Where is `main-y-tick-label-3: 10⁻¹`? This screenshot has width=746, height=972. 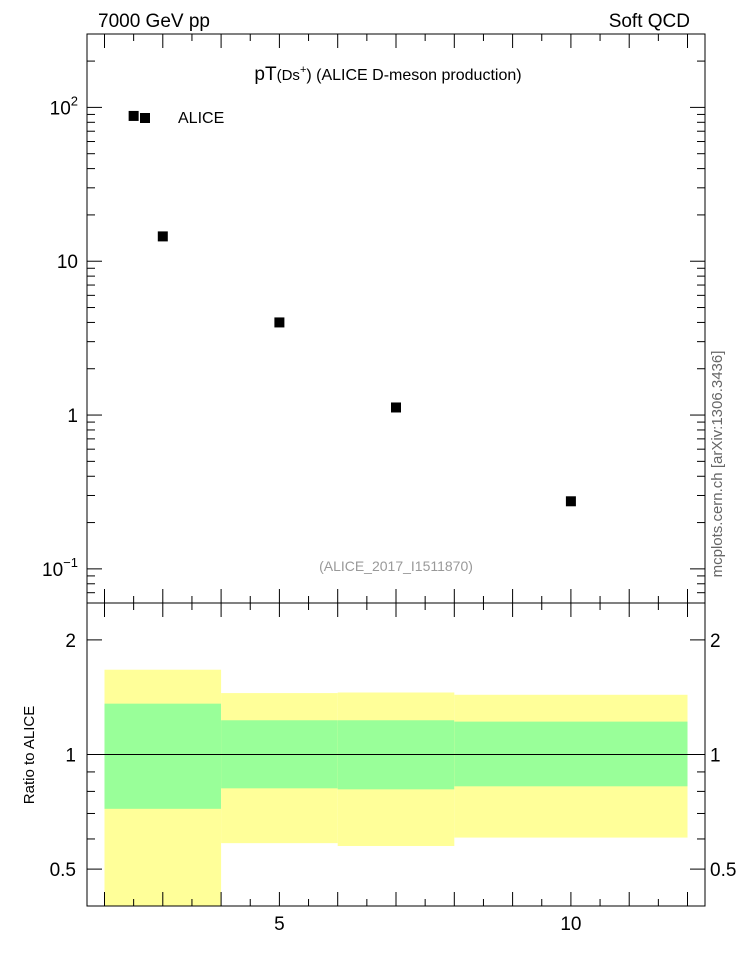
main-y-tick-label-3: 10⁻¹ is located at coordinates (60, 568).